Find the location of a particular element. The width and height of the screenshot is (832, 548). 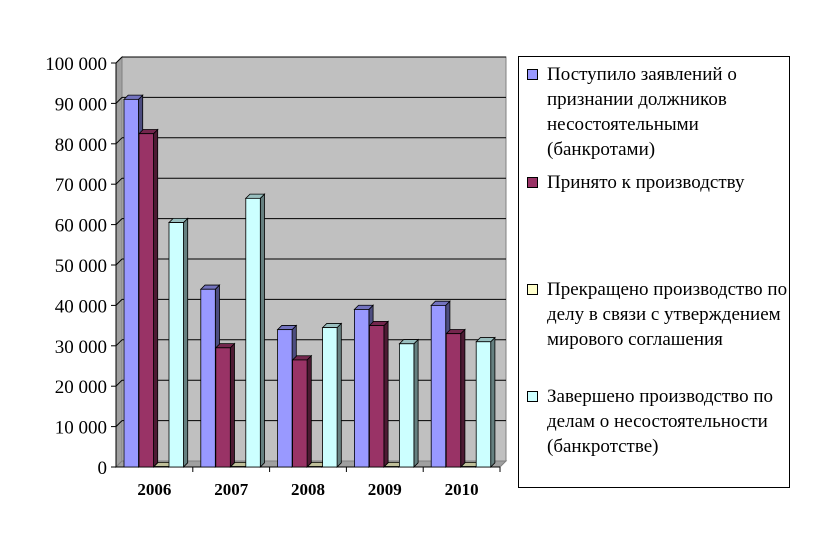

legend-entry-2: Принято к производству is located at coordinates (658, 182).